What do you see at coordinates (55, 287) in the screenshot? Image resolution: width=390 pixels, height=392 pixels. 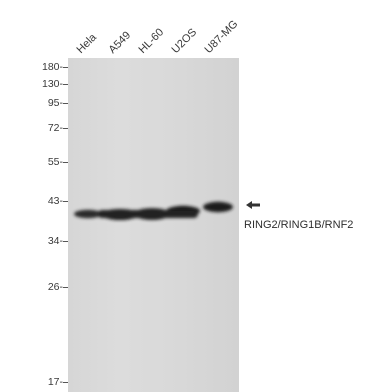 I see `marker-26: 26-` at bounding box center [55, 287].